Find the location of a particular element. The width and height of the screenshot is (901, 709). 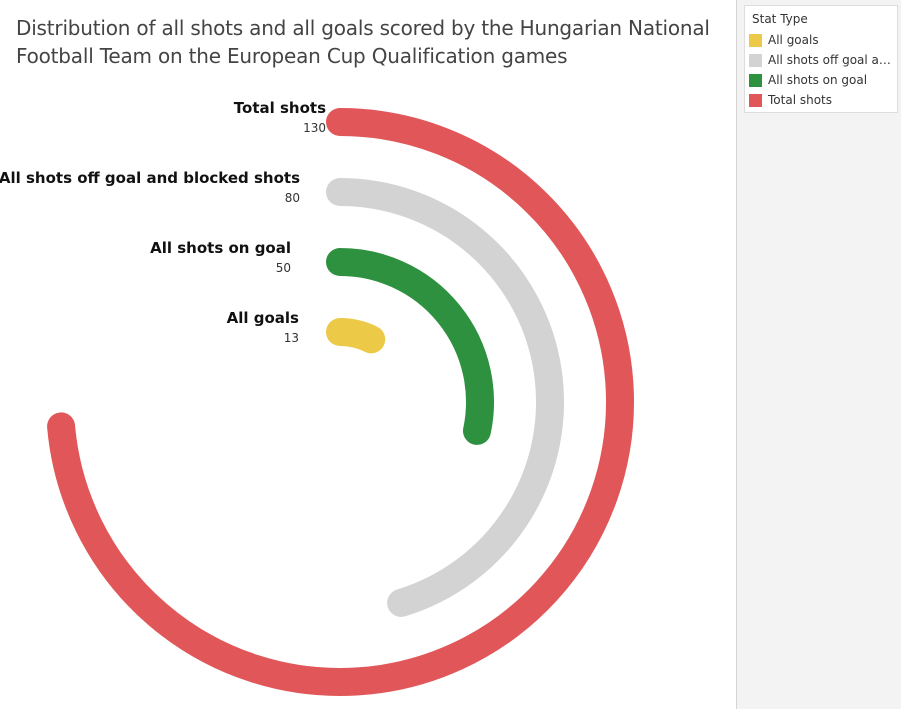

legend-label: All shots on goal is located at coordinates (818, 80).